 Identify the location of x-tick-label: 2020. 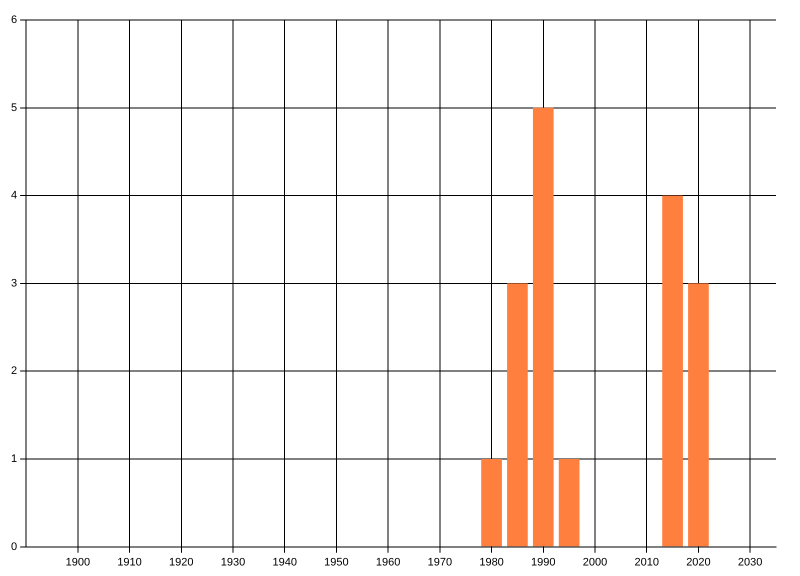
(698, 562).